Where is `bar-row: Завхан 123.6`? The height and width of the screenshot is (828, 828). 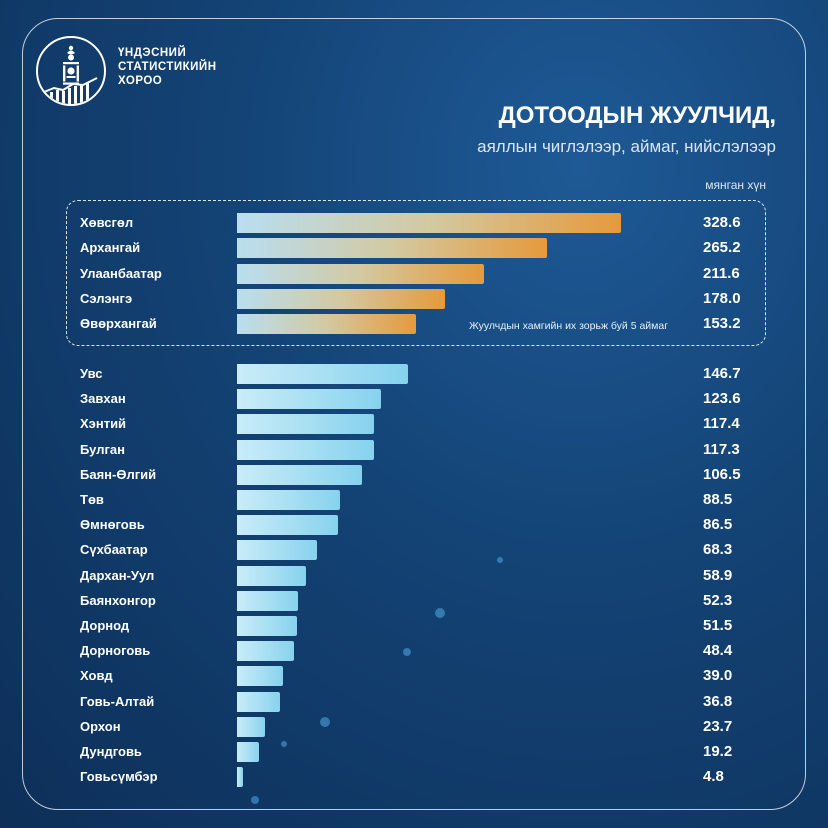
bar-row: Завхан 123.6 is located at coordinates (414, 400).